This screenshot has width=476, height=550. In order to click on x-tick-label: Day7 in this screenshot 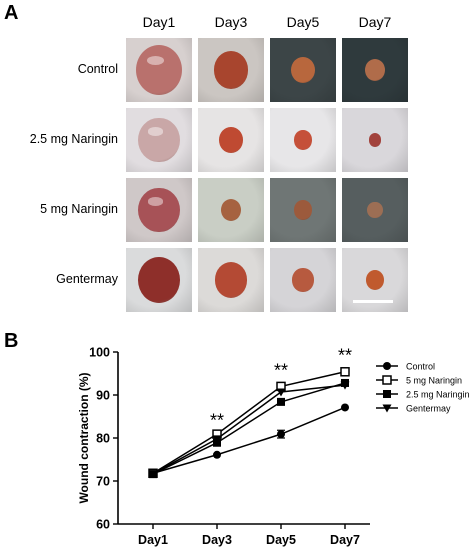, I will do `click(345, 540)`.